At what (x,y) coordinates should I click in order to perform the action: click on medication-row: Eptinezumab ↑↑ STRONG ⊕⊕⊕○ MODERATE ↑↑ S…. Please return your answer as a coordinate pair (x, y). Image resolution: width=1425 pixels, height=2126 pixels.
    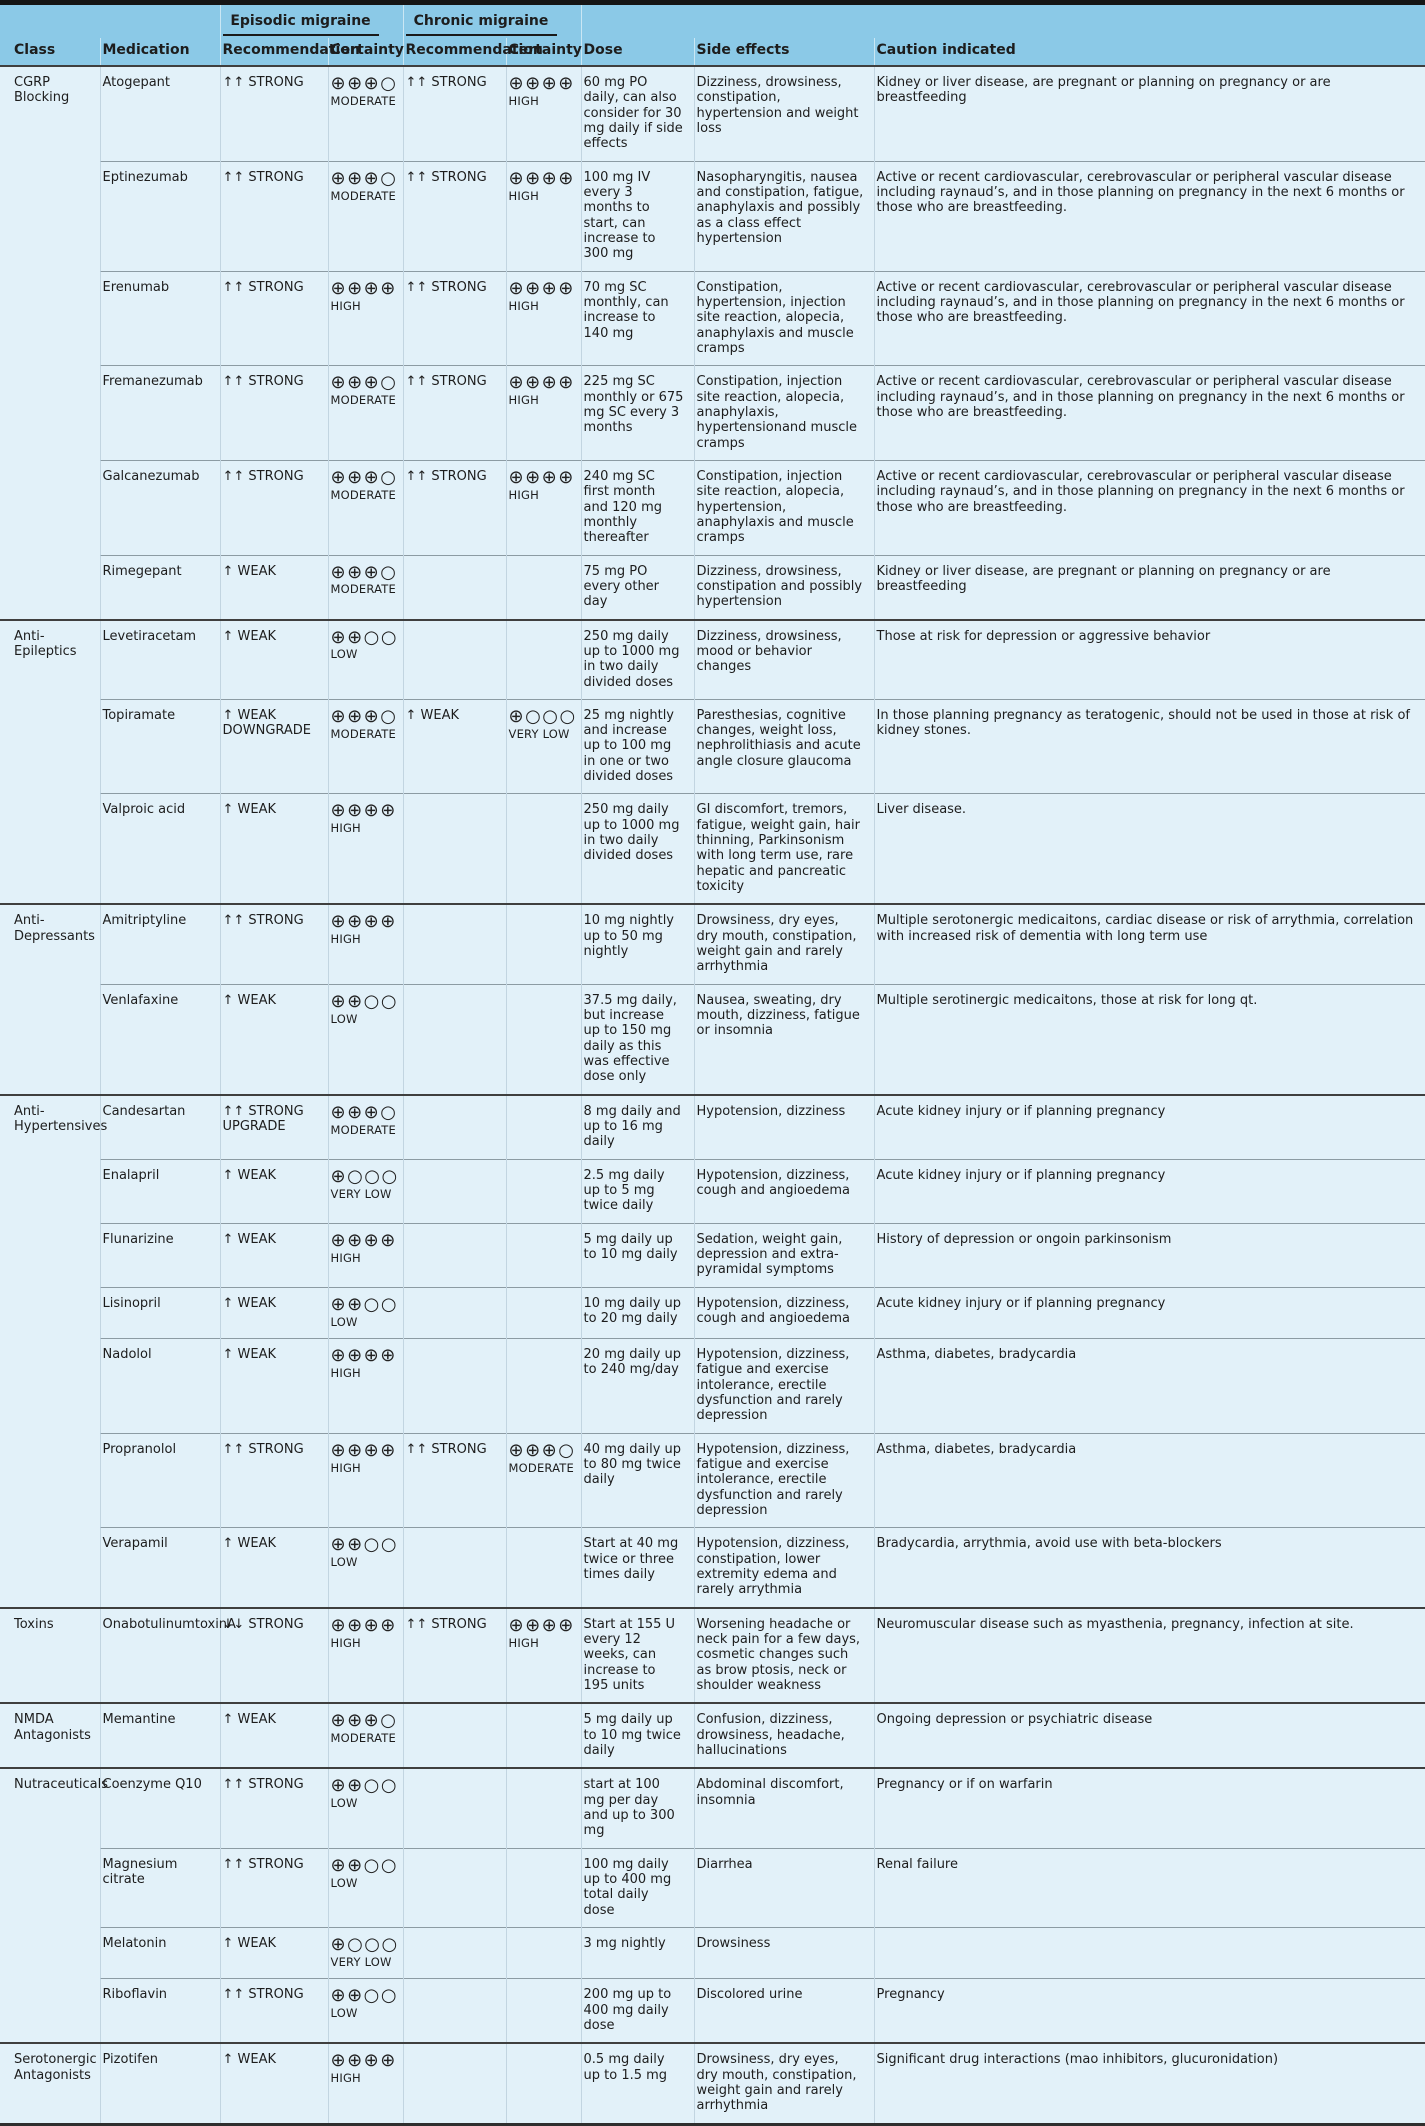
    Looking at the image, I should click on (712, 216).